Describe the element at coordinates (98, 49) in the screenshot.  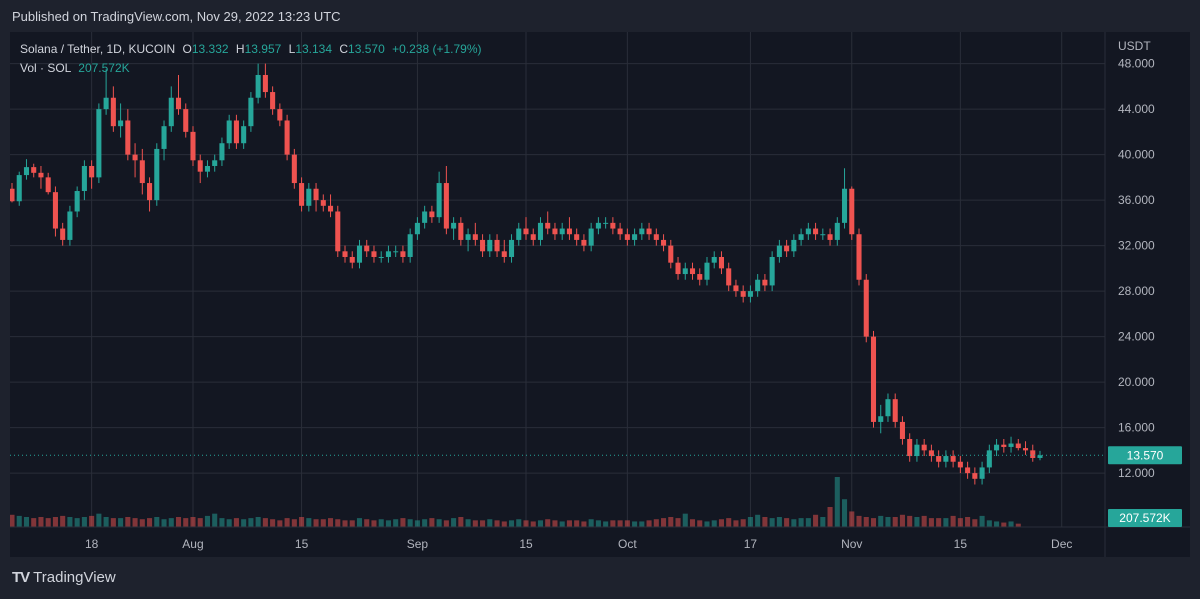
I see `symbol-label: Solana / Tether, 1D, KUCOIN` at that location.